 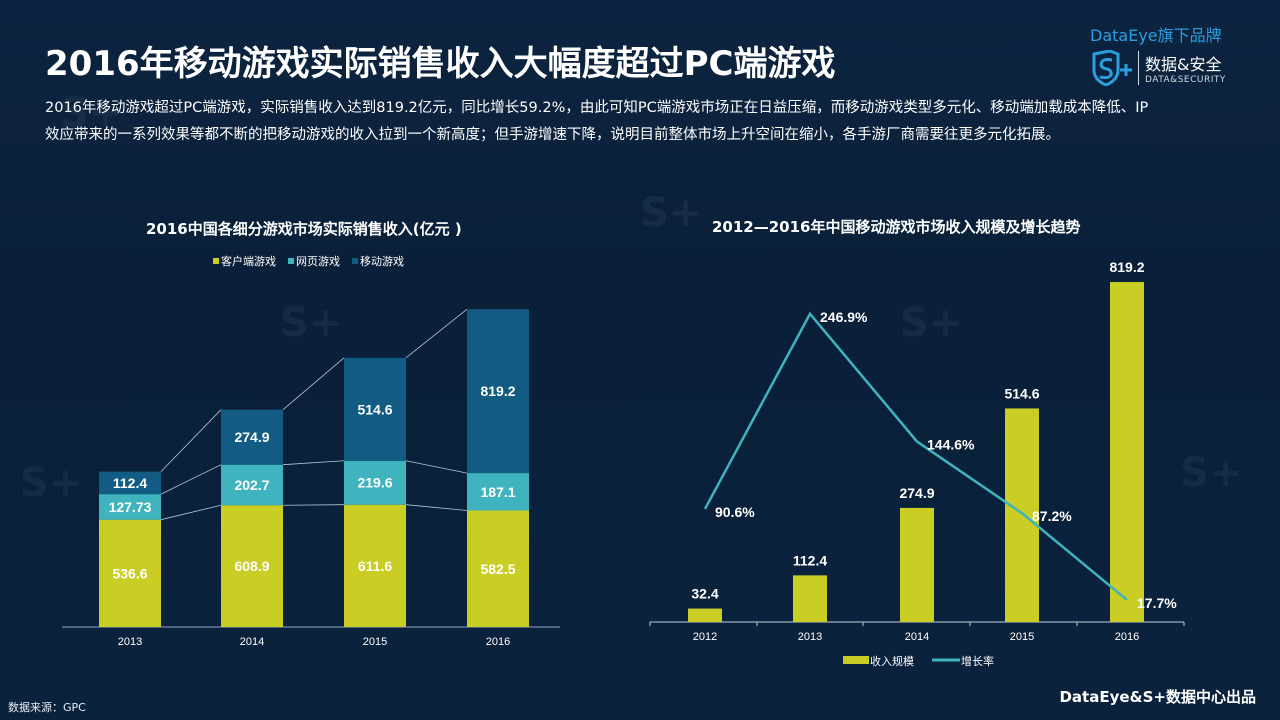 I want to click on legend-swatch-bar, so click(x=856, y=660).